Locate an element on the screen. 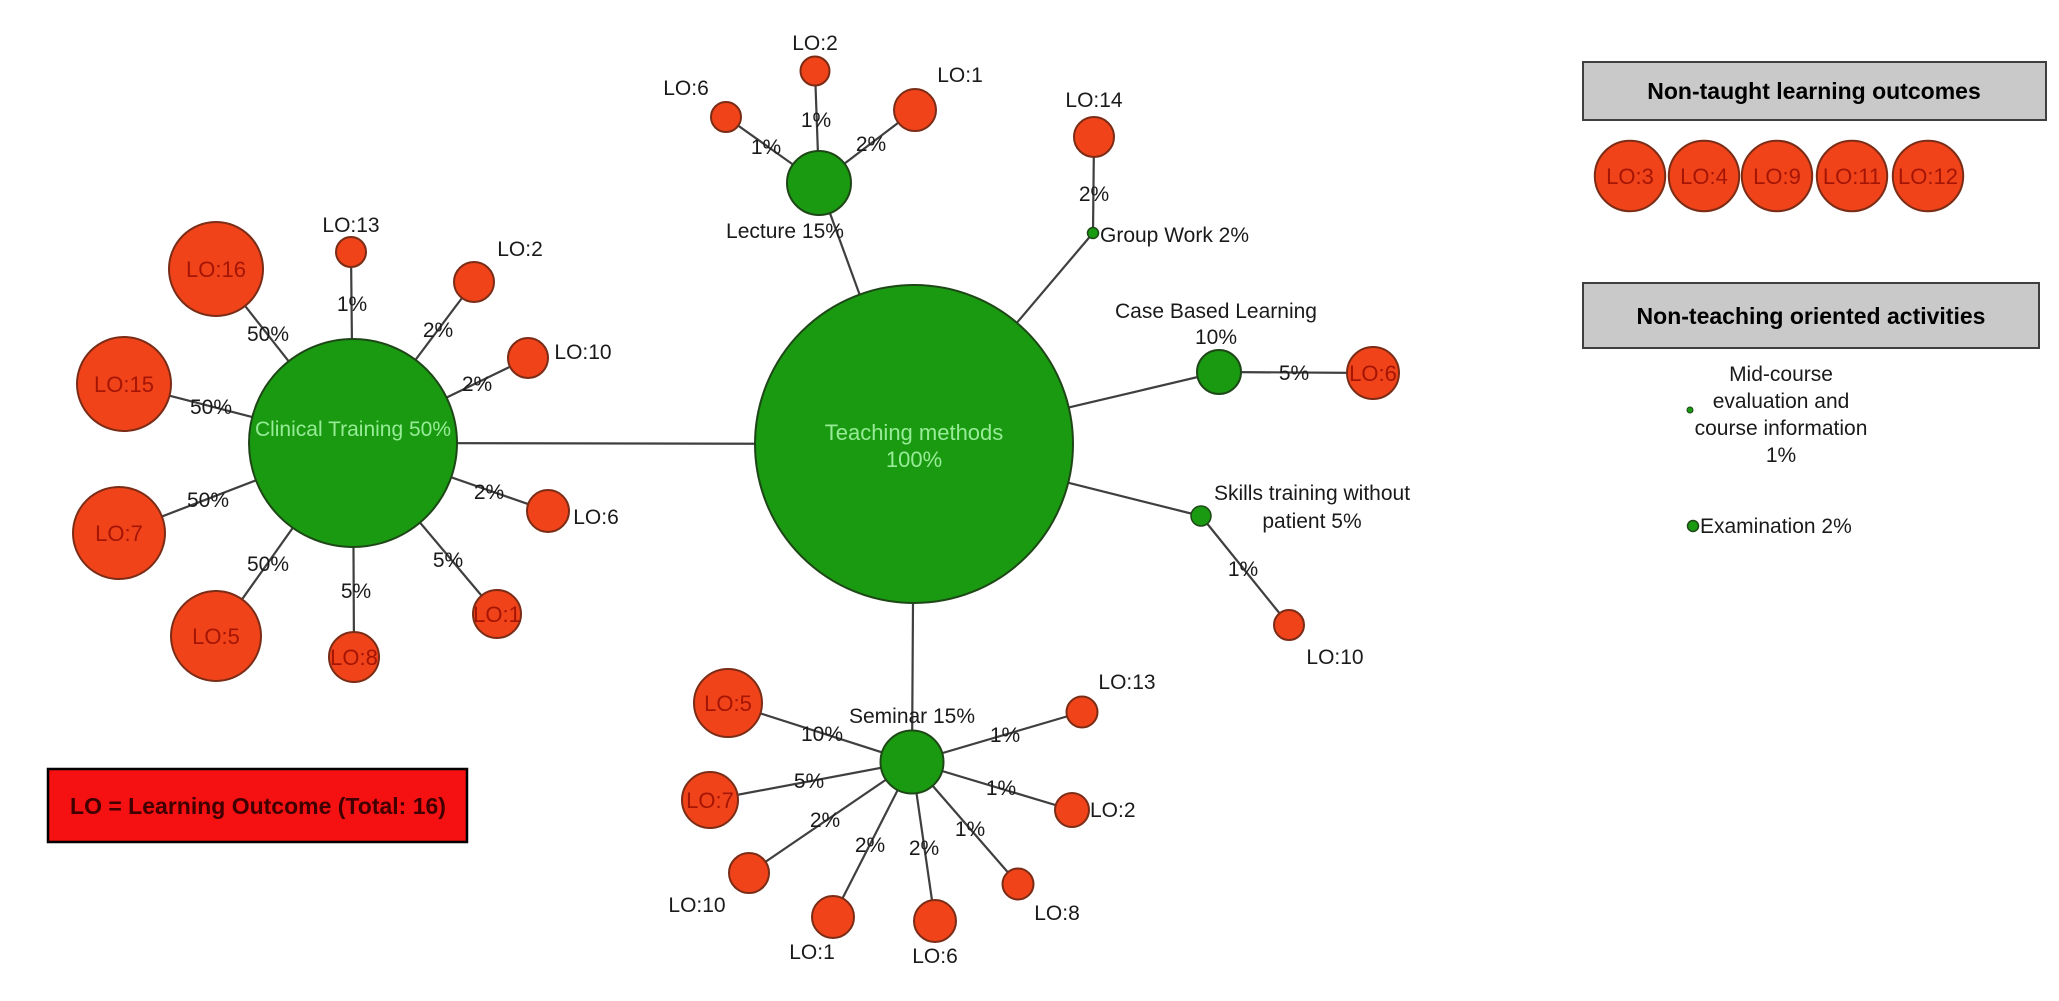 Image resolution: width=2059 pixels, height=1001 pixels. svg-text: Mid-course is located at coordinates (1781, 374).